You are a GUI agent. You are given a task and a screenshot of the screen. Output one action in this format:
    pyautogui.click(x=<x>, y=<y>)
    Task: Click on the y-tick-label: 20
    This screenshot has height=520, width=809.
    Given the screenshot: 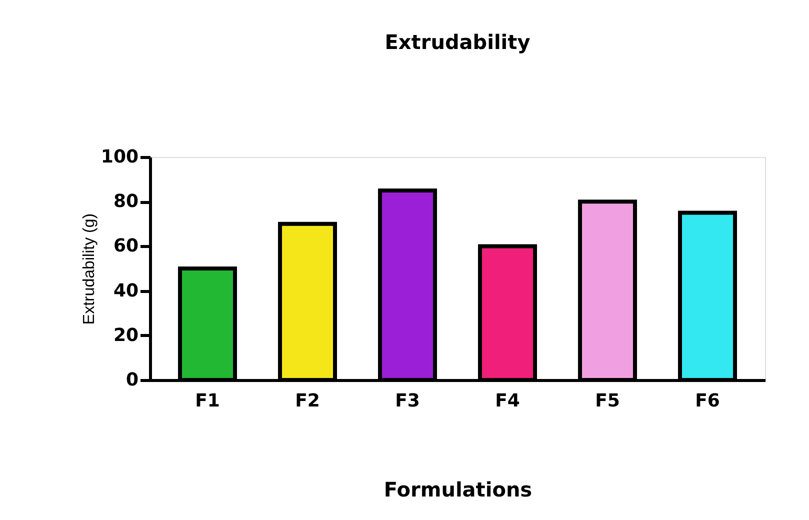 What is the action you would take?
    pyautogui.click(x=125, y=335)
    